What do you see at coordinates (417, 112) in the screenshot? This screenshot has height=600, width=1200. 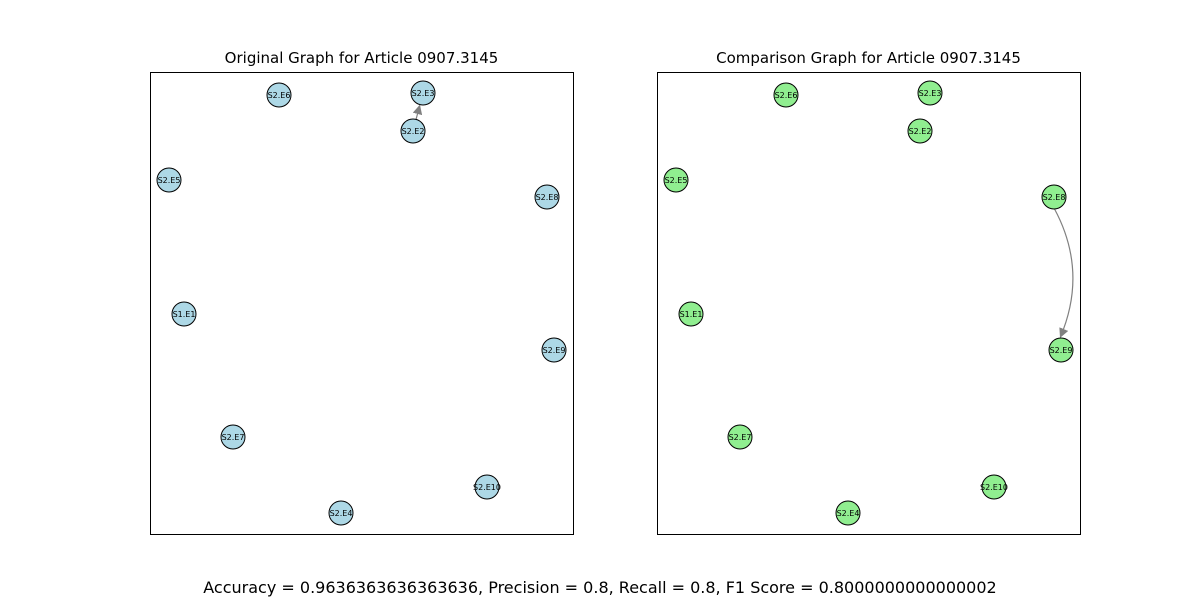 I see `edge-s2-e2-to-s2-e3` at bounding box center [417, 112].